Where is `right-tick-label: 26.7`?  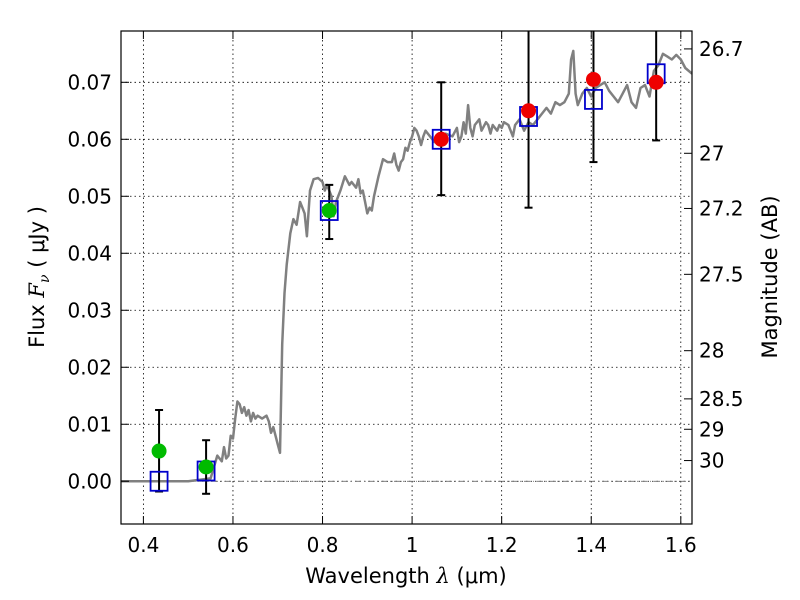 right-tick-label: 26.7 is located at coordinates (721, 49).